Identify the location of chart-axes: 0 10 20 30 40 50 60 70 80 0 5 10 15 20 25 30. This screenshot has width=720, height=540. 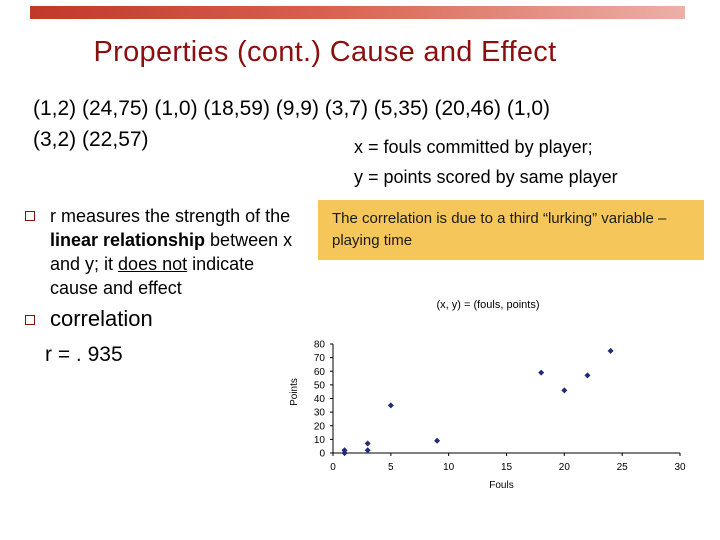
(500, 407).